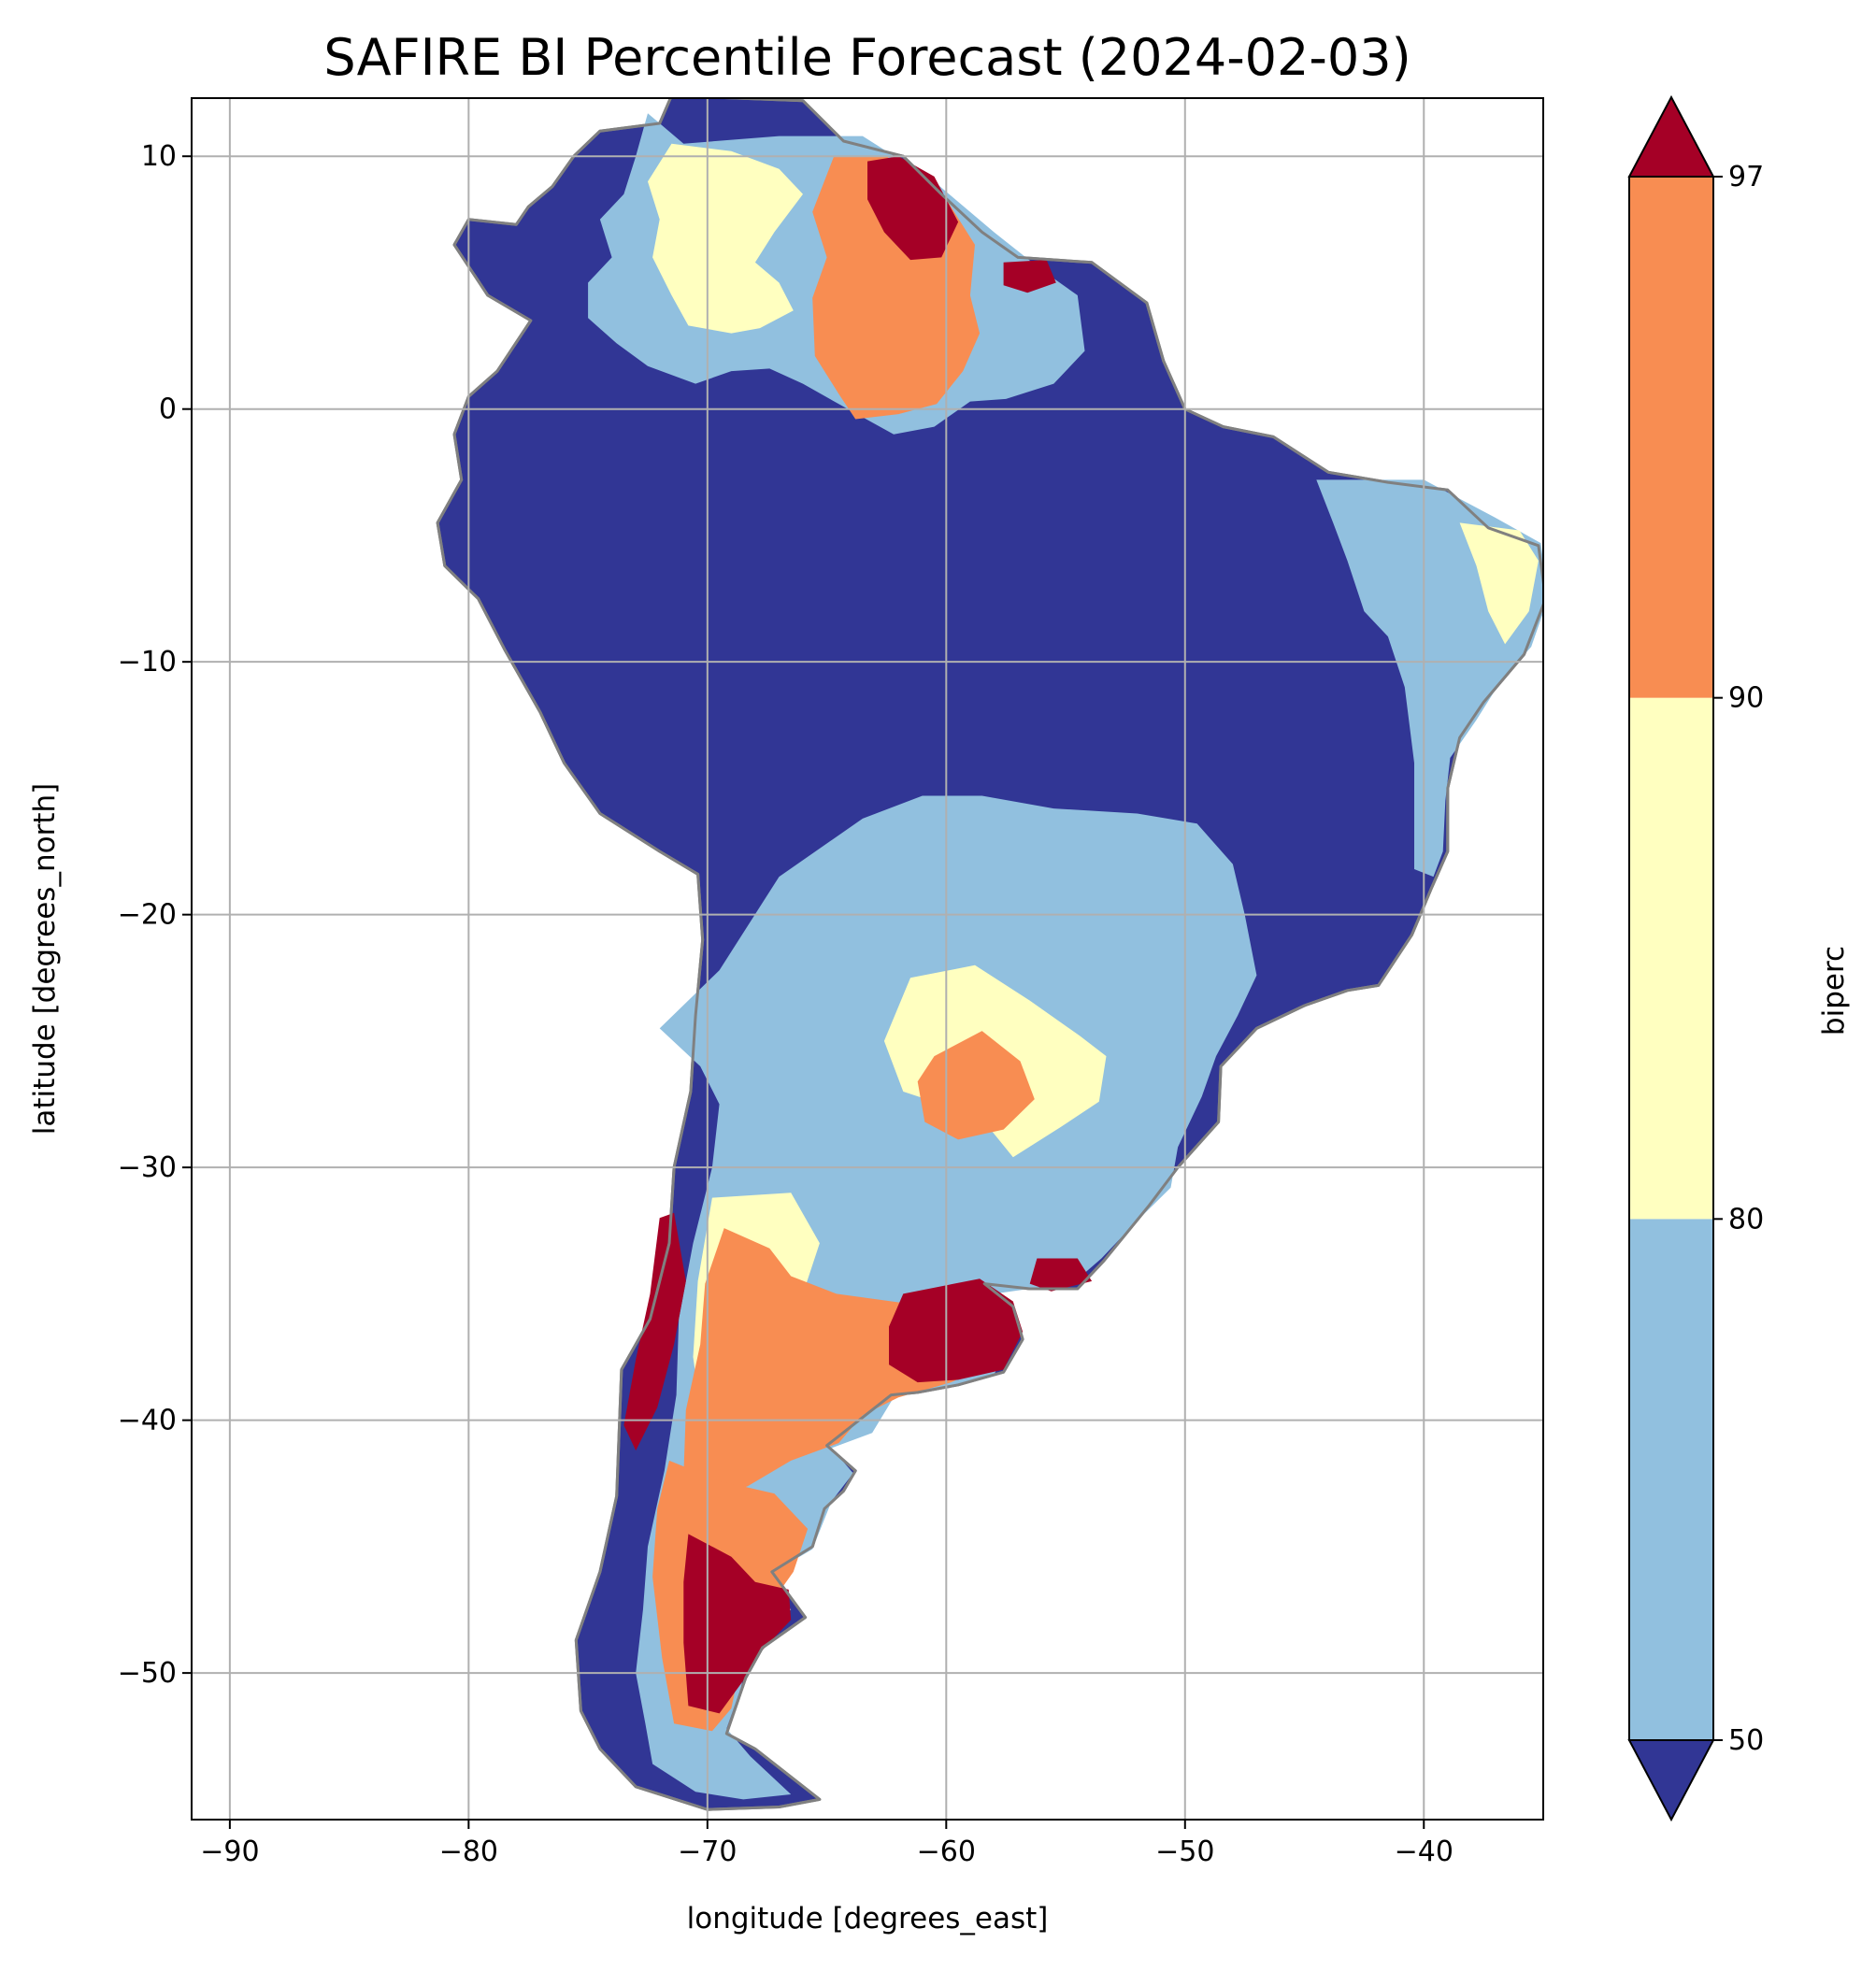  I want to click on y-tick-label: −10, so click(147, 662).